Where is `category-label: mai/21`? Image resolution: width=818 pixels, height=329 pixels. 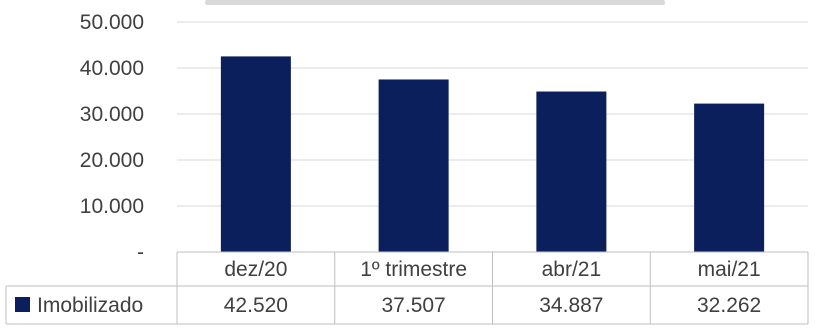
category-label: mai/21 is located at coordinates (729, 269).